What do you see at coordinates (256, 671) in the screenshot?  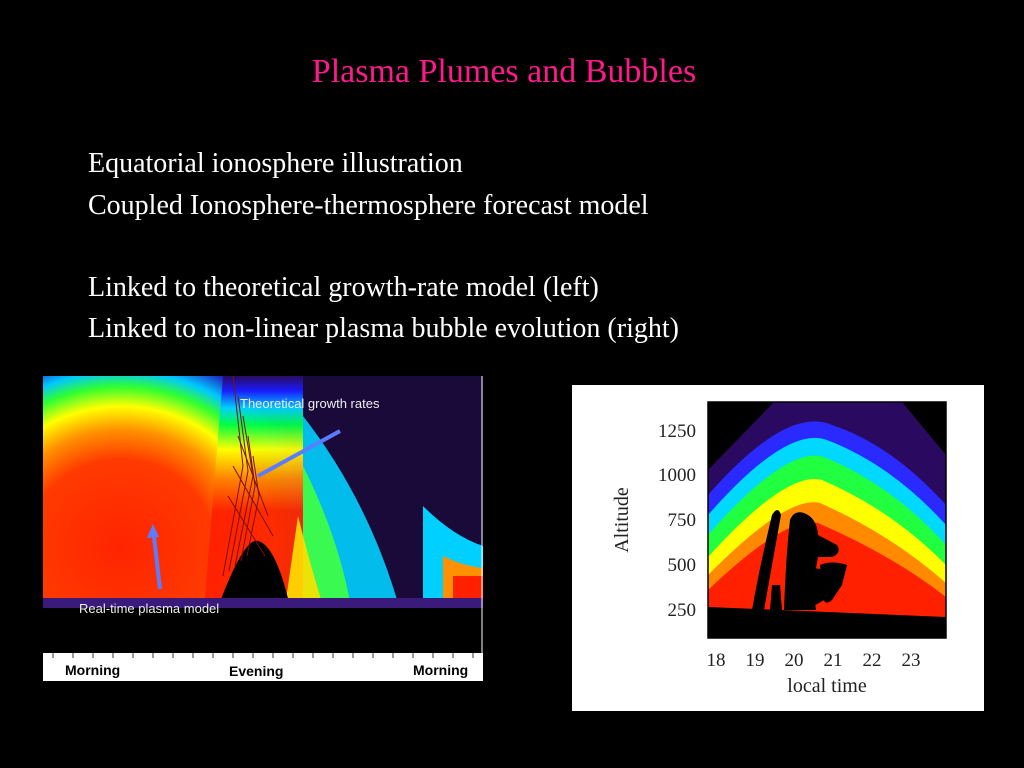 I see `time-label-evening: Evening` at bounding box center [256, 671].